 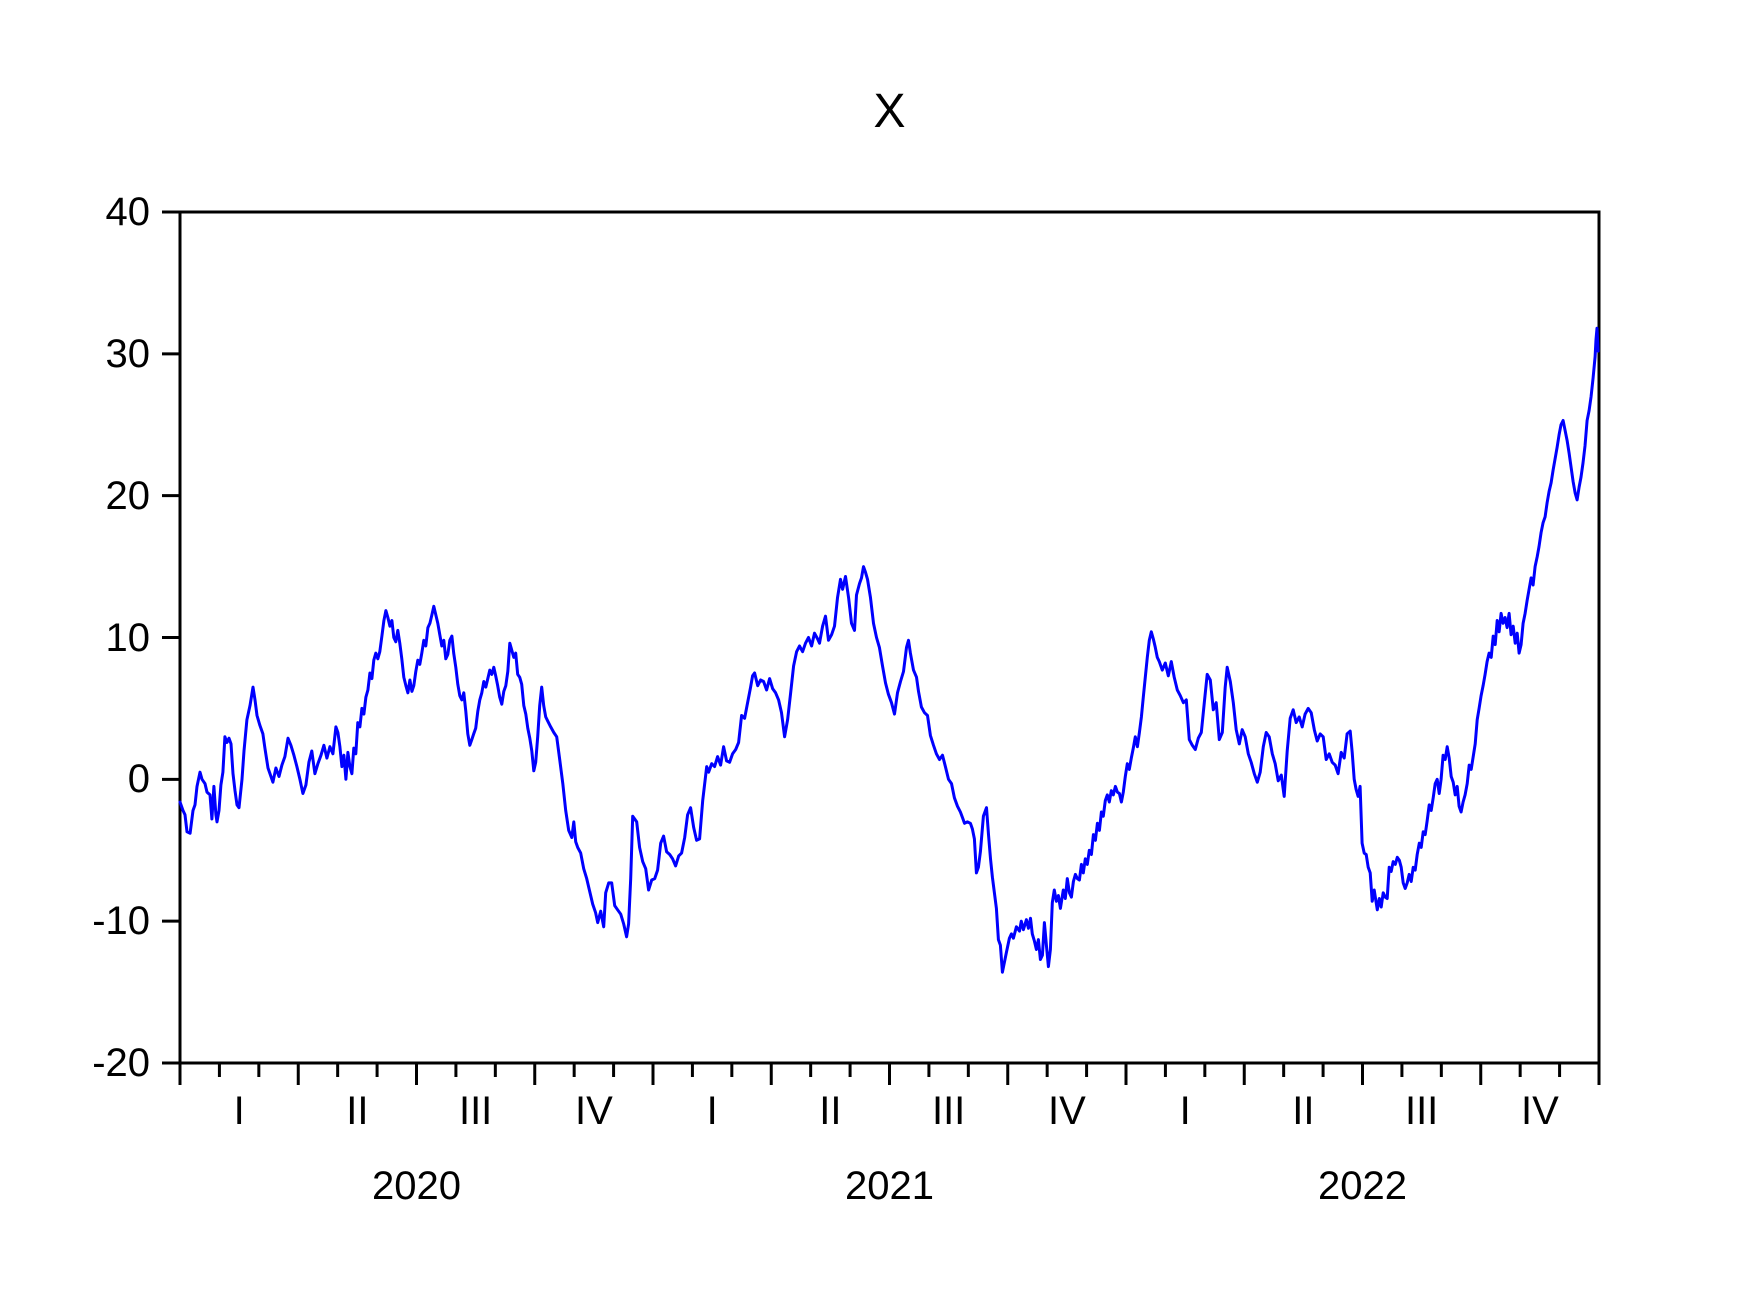 What do you see at coordinates (889, 111) in the screenshot?
I see `chart-title: X` at bounding box center [889, 111].